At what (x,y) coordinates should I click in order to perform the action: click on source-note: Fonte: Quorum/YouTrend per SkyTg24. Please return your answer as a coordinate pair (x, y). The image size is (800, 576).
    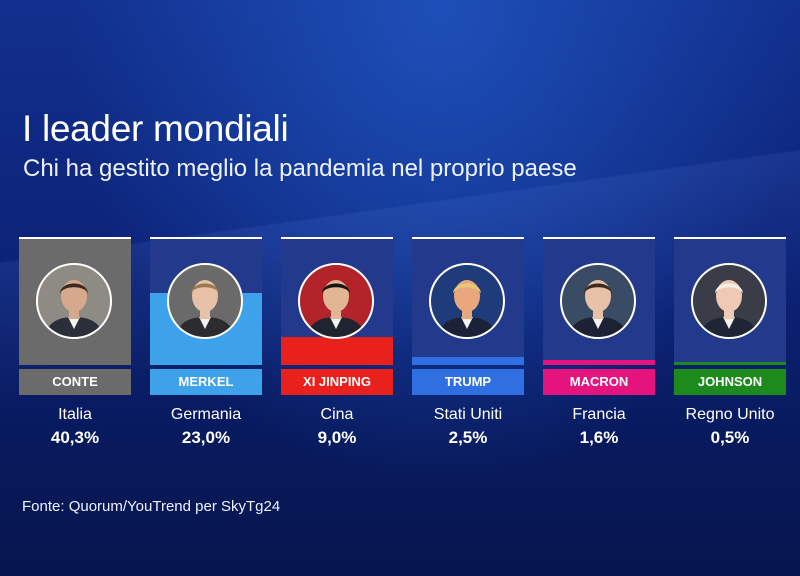
    Looking at the image, I should click on (151, 506).